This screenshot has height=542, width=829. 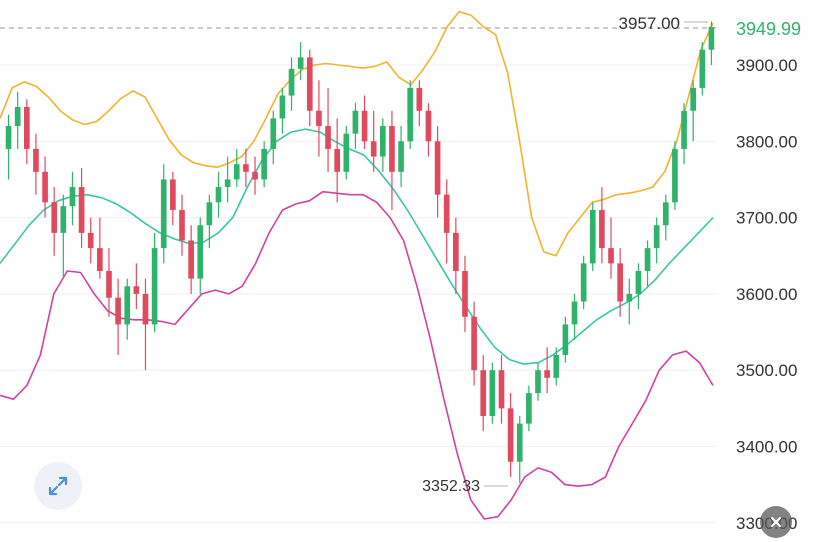 I want to click on last-price-box, so click(x=776, y=28).